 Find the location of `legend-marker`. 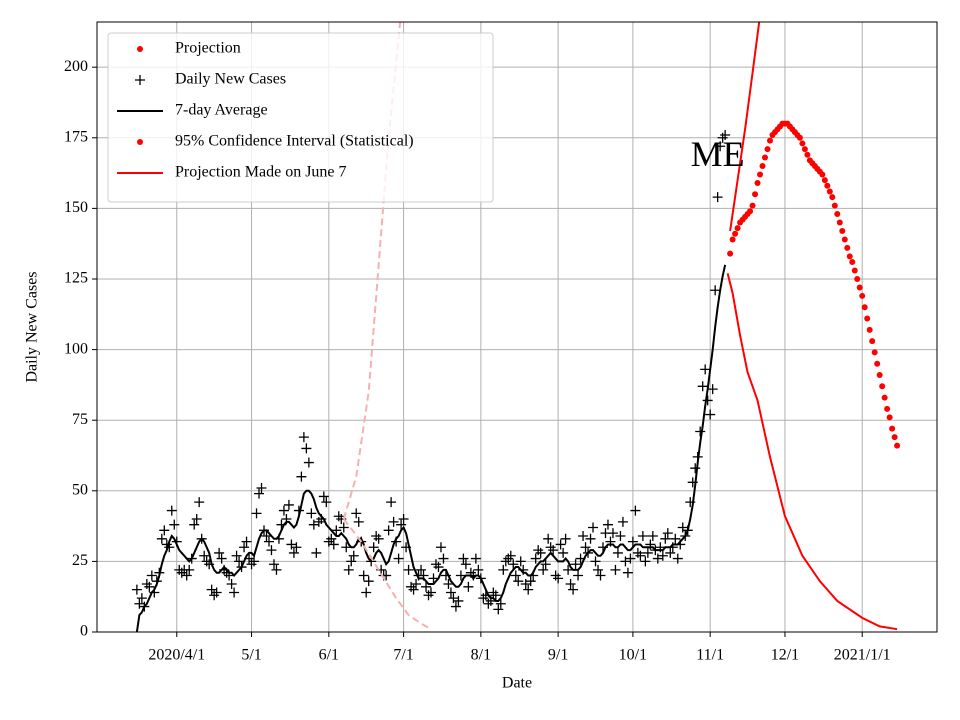

legend-marker is located at coordinates (140, 142).